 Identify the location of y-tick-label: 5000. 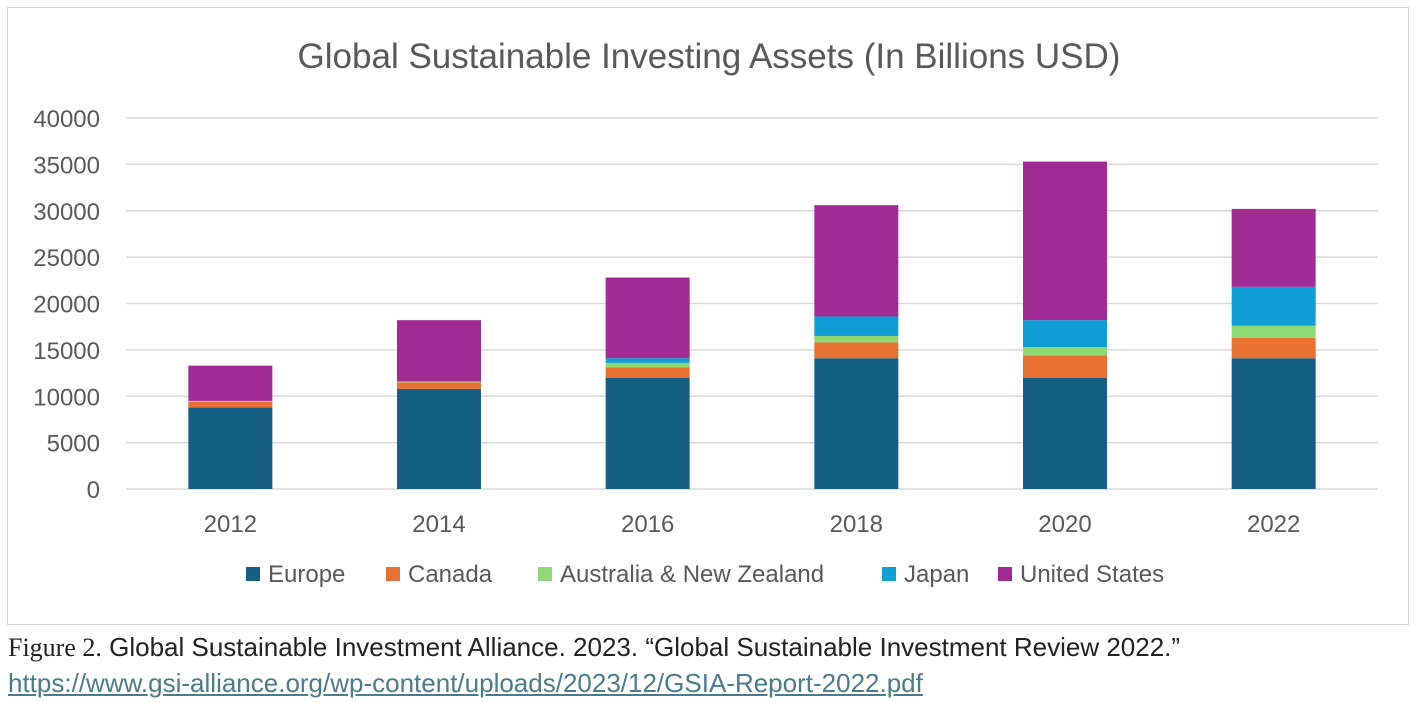
(73, 444).